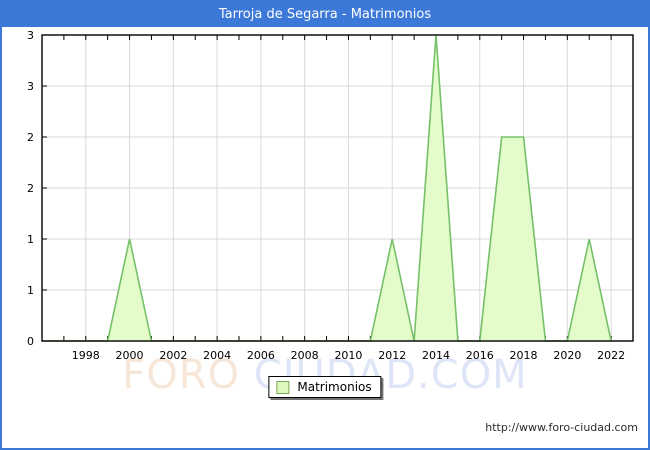 This screenshot has width=650, height=450. I want to click on x-tick-label: 2008, so click(305, 355).